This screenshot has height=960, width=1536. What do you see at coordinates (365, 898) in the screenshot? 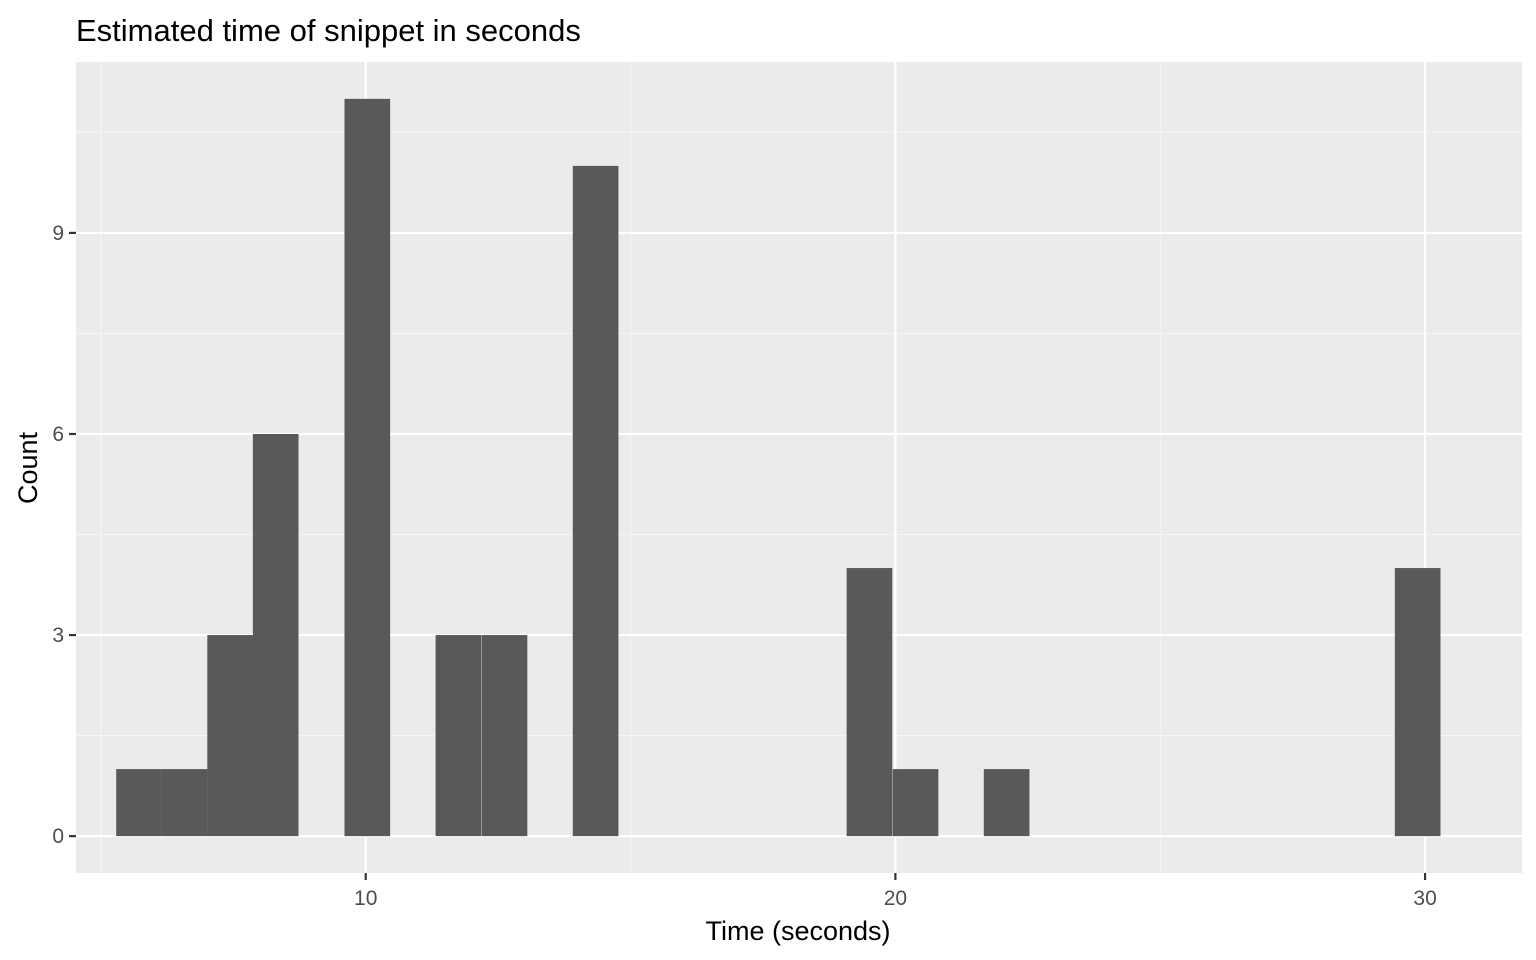
I see `x-tick-label: 10` at bounding box center [365, 898].